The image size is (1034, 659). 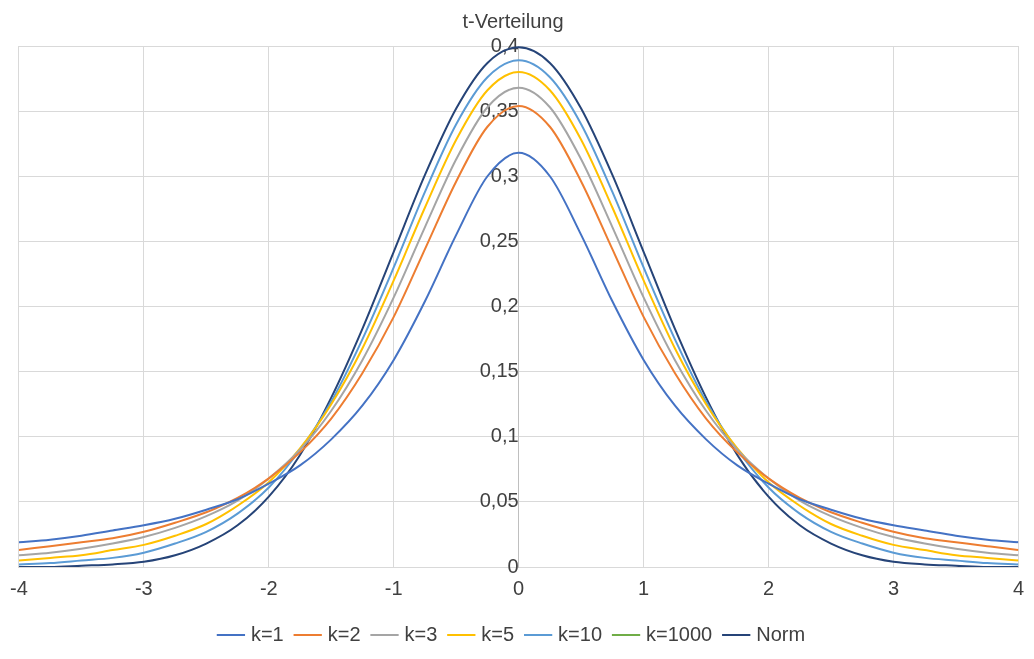 What do you see at coordinates (893, 587) in the screenshot?
I see `x-tick-label: 3` at bounding box center [893, 587].